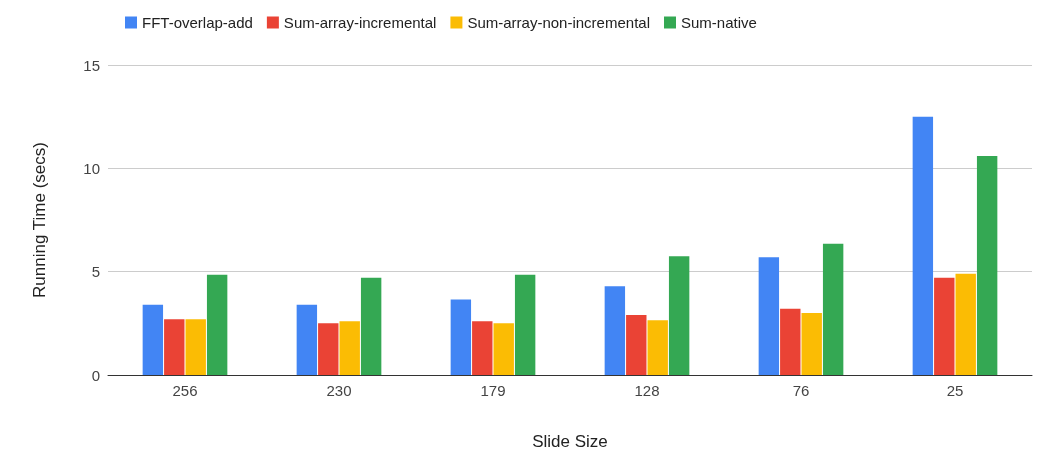 The height and width of the screenshot is (468, 1049). I want to click on x-tick-label: 128, so click(647, 390).